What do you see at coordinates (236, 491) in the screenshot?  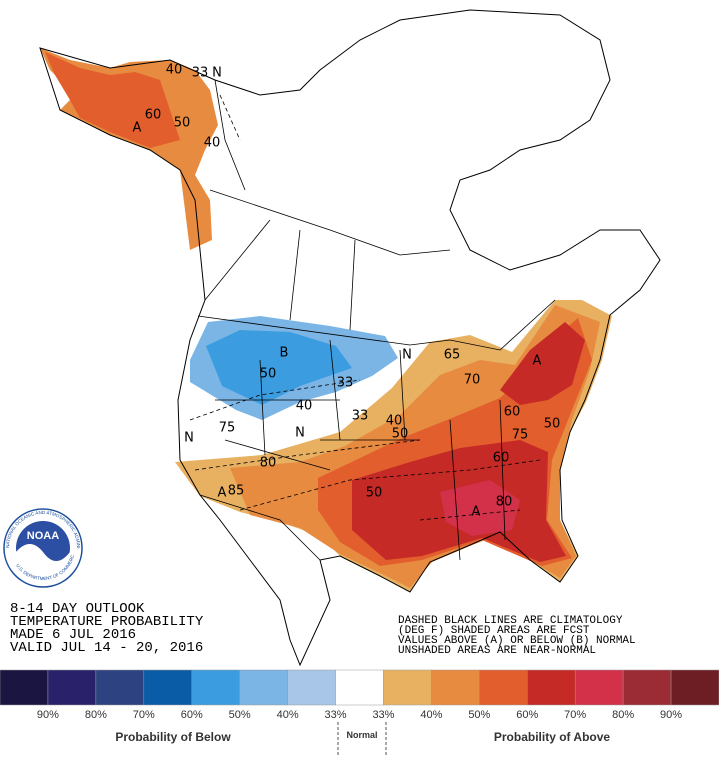 I see `map-label: 85` at bounding box center [236, 491].